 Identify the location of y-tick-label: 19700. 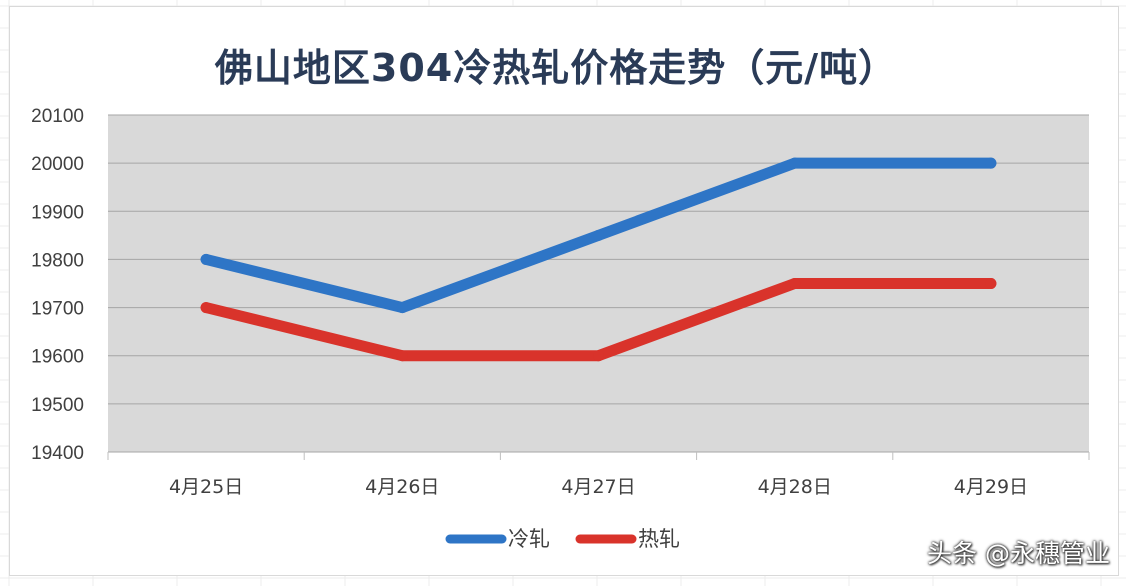
(57, 309).